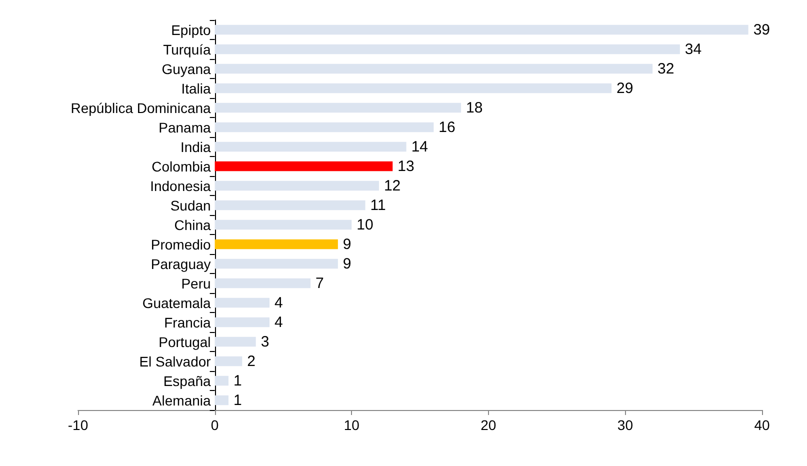 Image resolution: width=807 pixels, height=466 pixels. Describe the element at coordinates (365, 225) in the screenshot. I see `data-label: 10` at that location.